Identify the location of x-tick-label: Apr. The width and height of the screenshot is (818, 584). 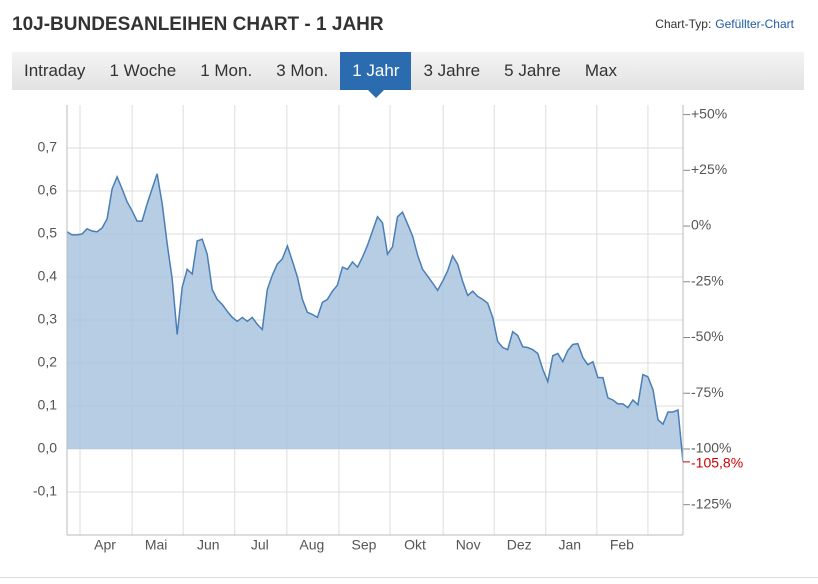
(105, 545).